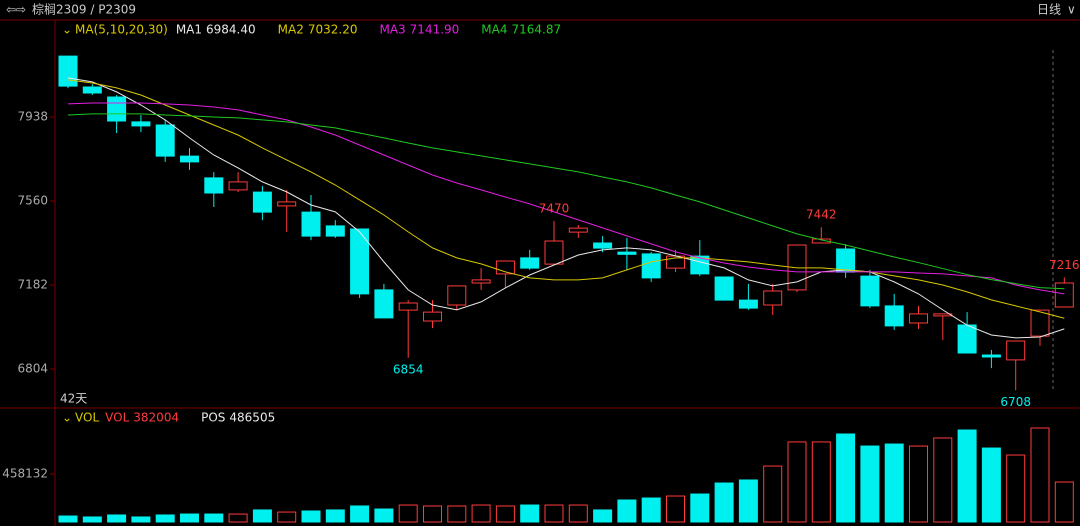 The image size is (1080, 526). What do you see at coordinates (408, 369) in the screenshot?
I see `extreme-label: 6854` at bounding box center [408, 369].